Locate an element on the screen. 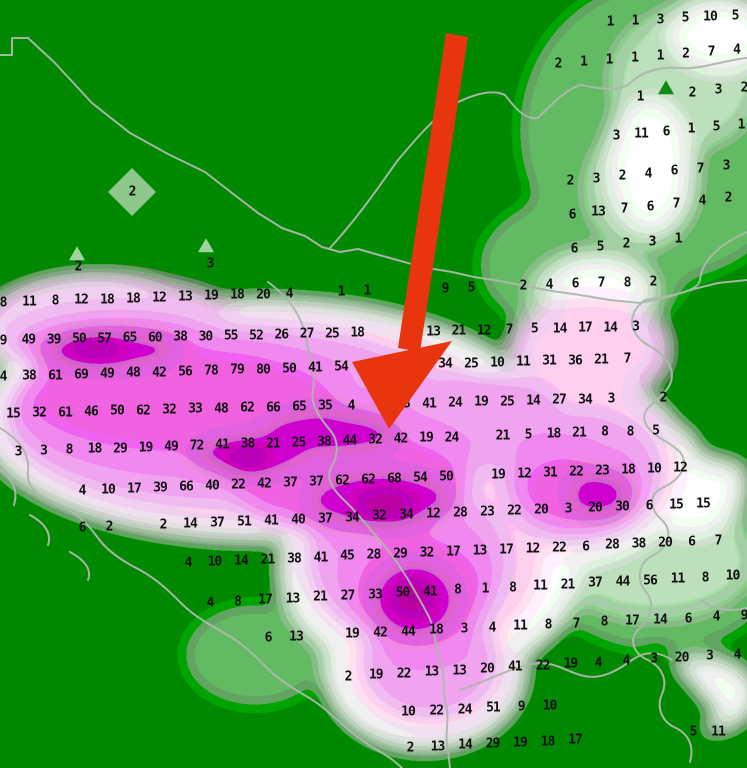 The height and width of the screenshot is (768, 747). grid-value: 56 is located at coordinates (185, 372).